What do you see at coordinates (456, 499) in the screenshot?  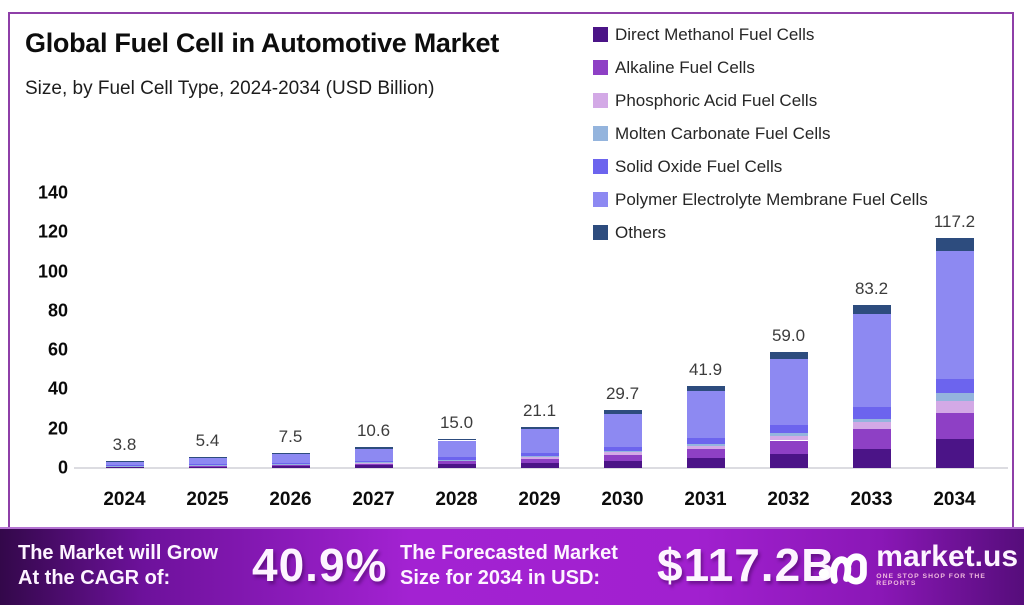 I see `x-axis-year-label: 2028` at bounding box center [456, 499].